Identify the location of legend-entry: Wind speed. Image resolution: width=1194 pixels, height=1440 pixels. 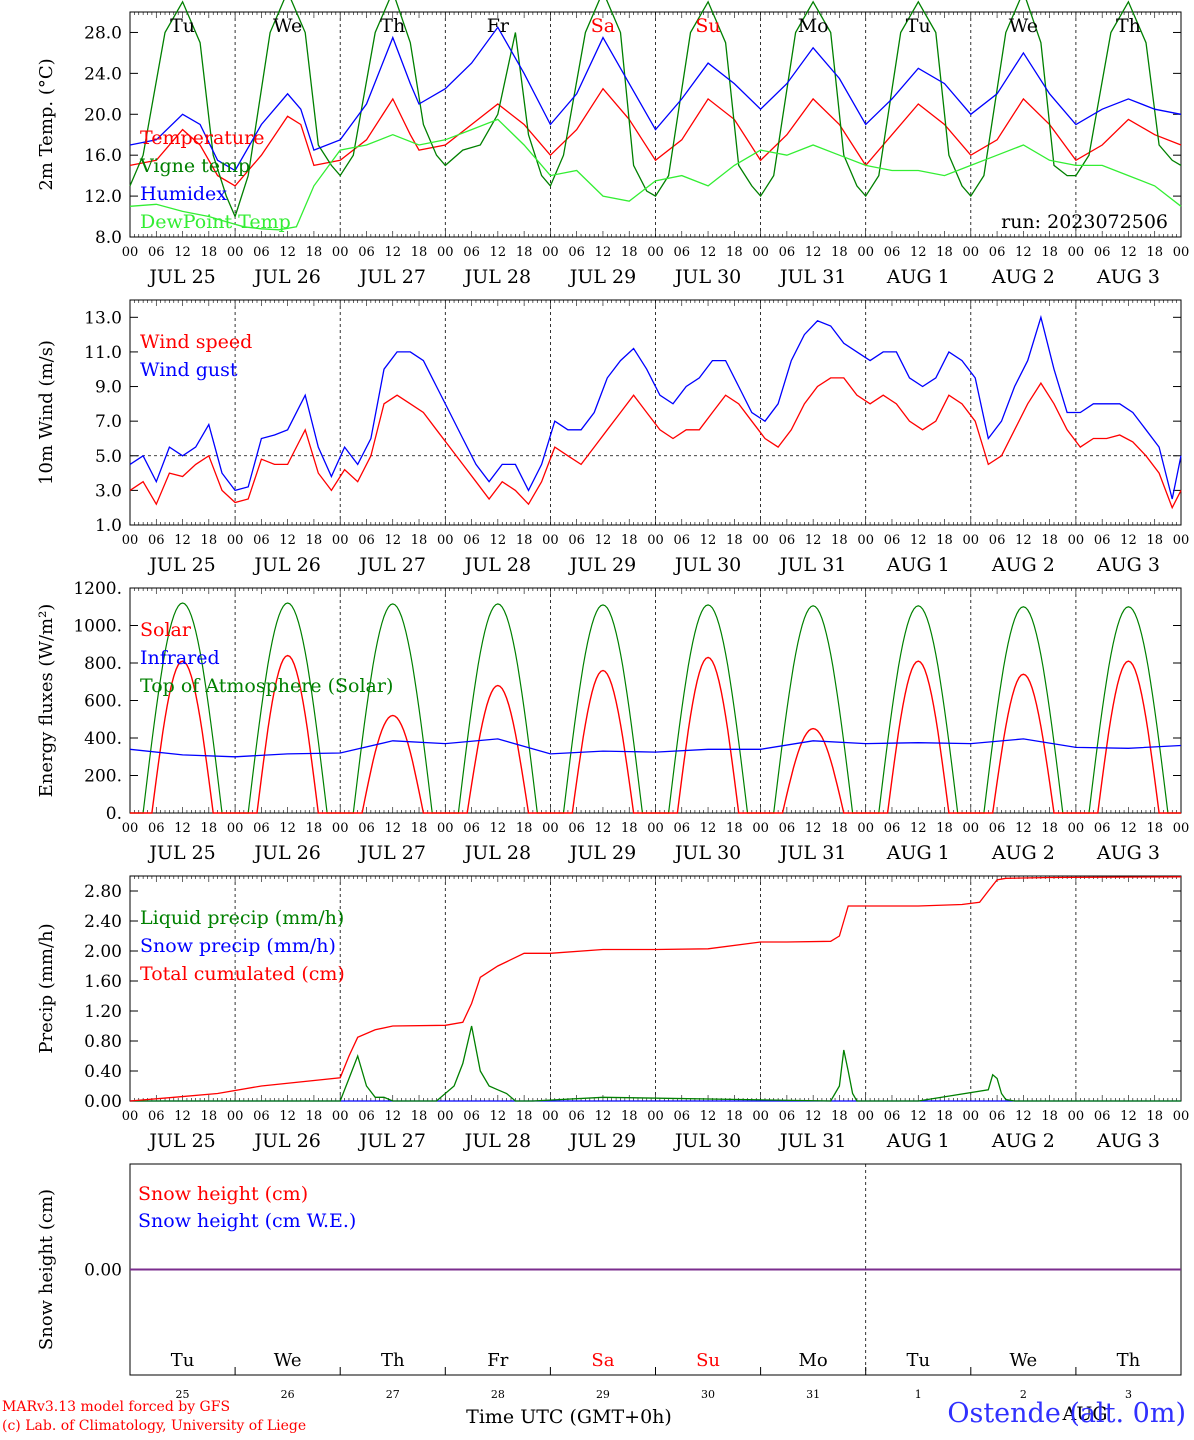
(196, 342).